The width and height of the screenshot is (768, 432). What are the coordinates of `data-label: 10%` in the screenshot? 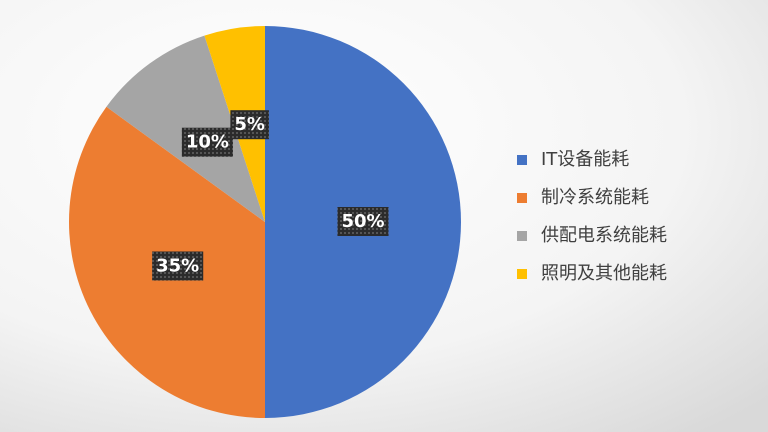 It's located at (207, 142).